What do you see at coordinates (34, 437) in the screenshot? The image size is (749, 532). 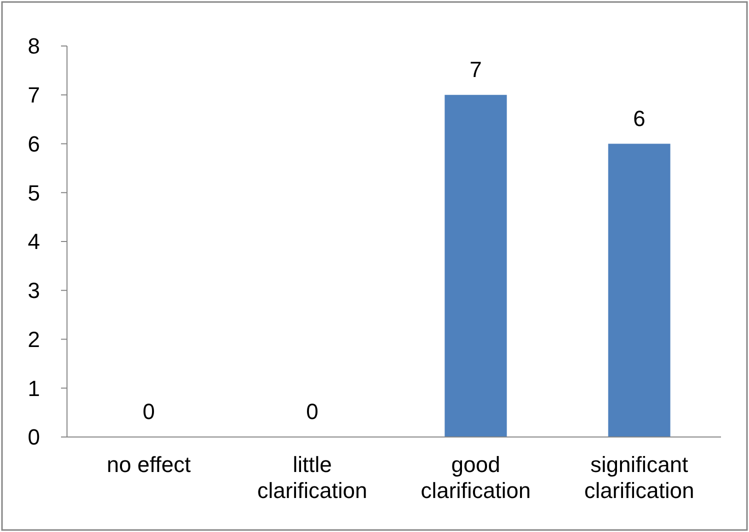 I see `y-tick-label: 0` at bounding box center [34, 437].